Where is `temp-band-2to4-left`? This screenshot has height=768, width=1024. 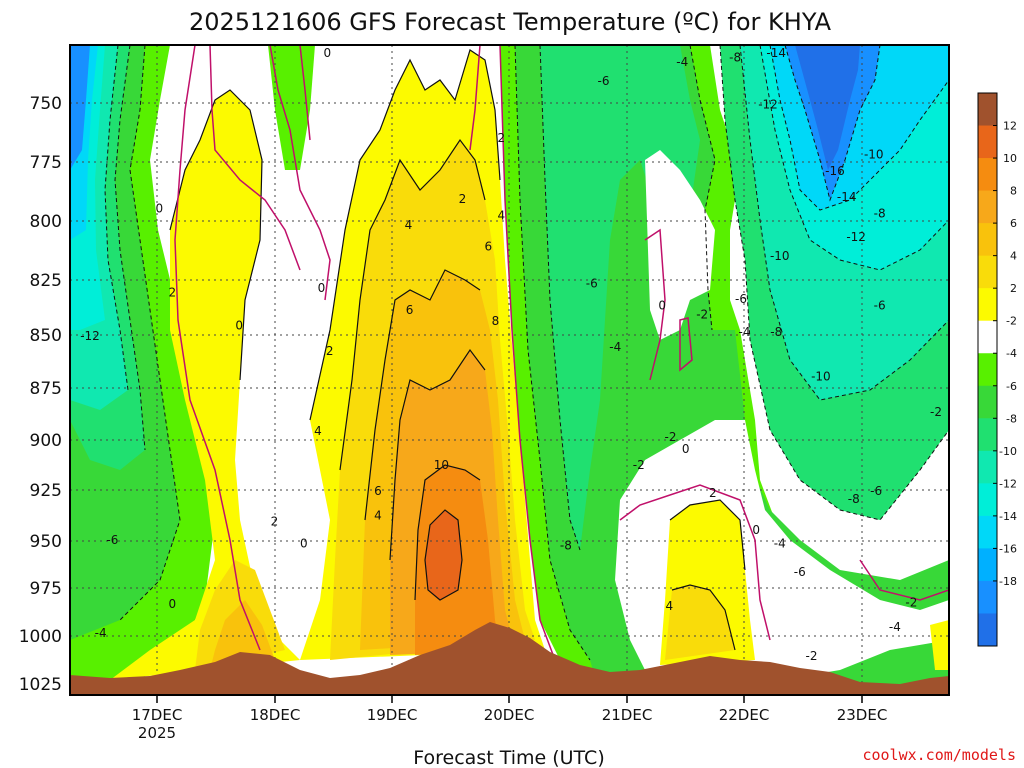
temp-band-2to4-left is located at coordinates (205, 385).